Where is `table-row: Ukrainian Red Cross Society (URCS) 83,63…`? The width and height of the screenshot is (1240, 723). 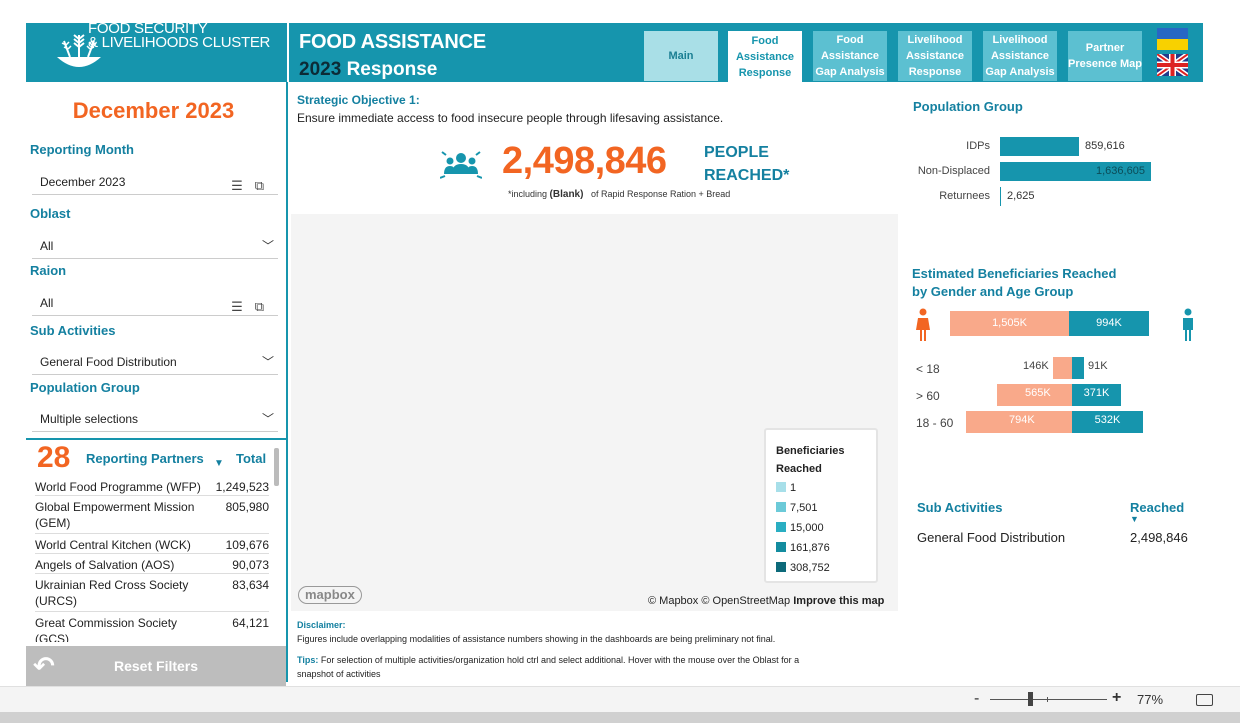 table-row: Ukrainian Red Cross Society (URCS) 83,63… is located at coordinates (152, 594).